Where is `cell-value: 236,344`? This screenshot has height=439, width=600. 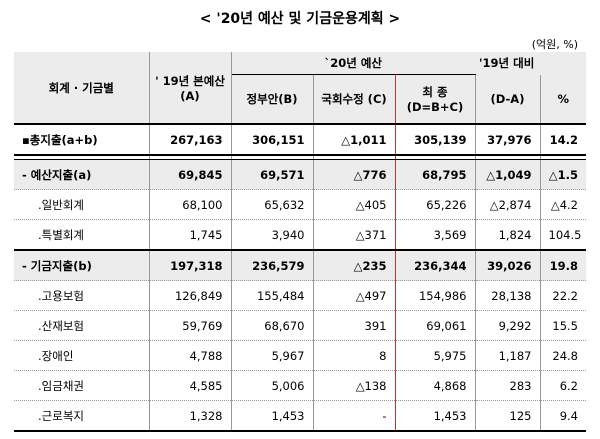
cell-value: 236,344 is located at coordinates (435, 265).